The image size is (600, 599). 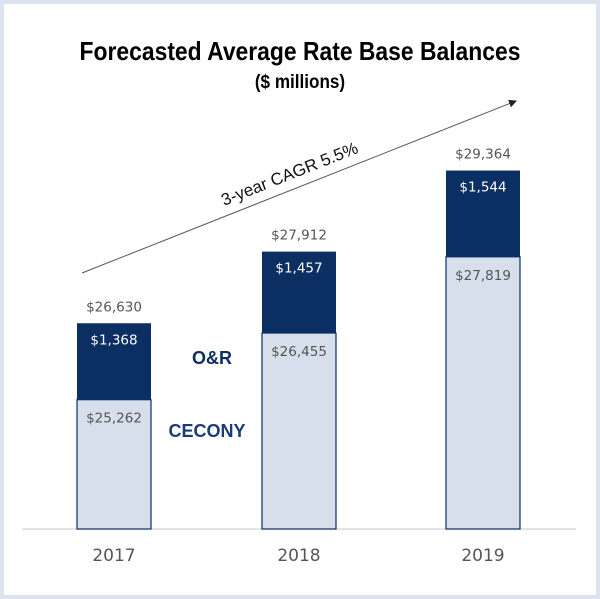 What do you see at coordinates (482, 188) in the screenshot?
I see `data-label-o-and-r-2019: $1,544` at bounding box center [482, 188].